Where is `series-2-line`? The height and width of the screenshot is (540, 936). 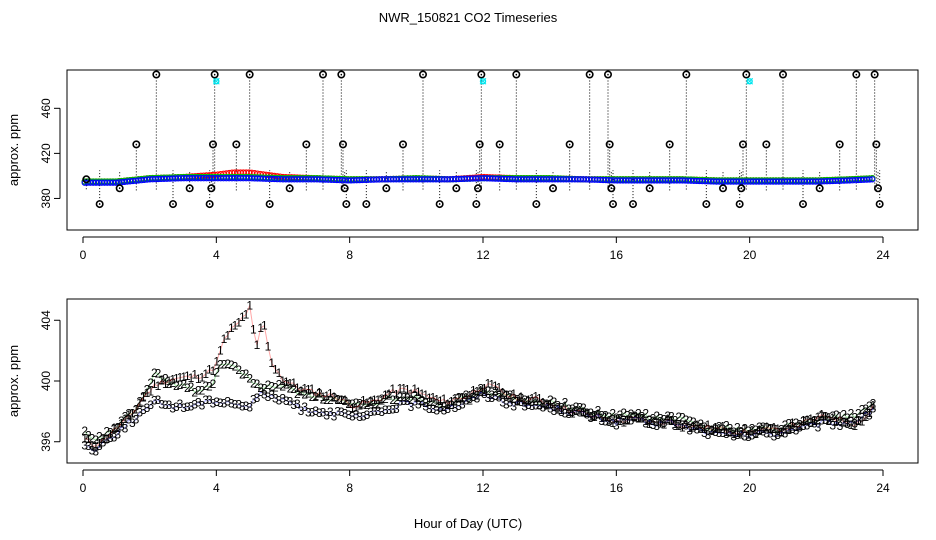 series-2-line is located at coordinates (479, 402).